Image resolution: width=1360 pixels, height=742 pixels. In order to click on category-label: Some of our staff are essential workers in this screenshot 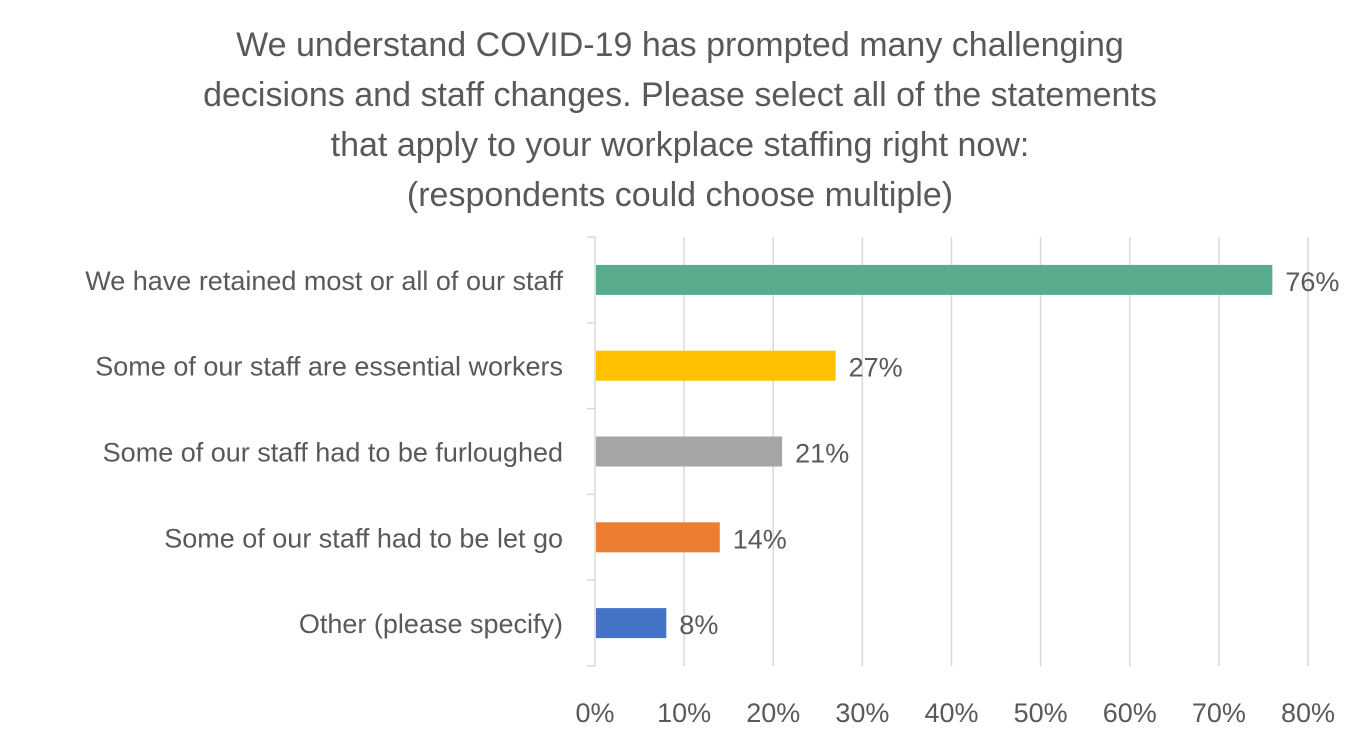, I will do `click(329, 367)`.